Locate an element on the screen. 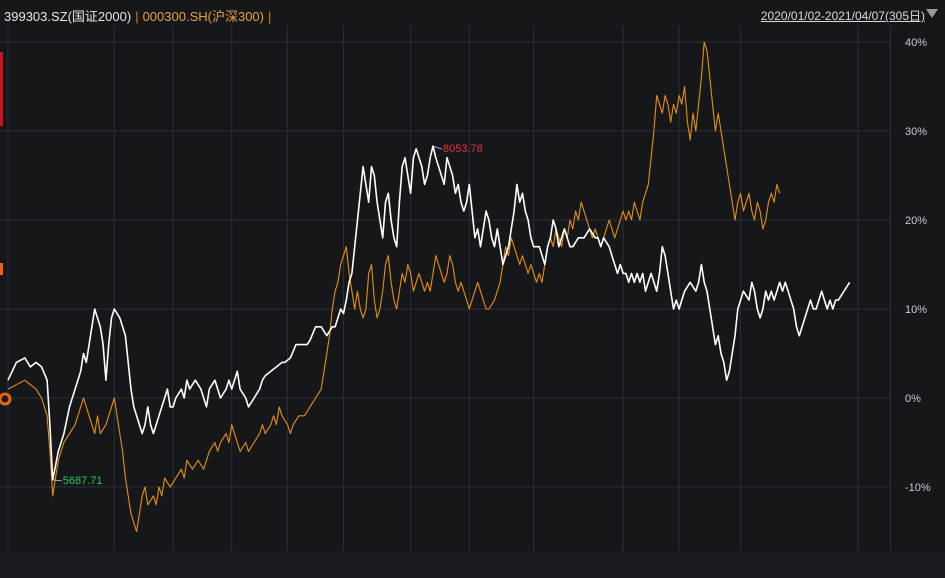 Image resolution: width=945 pixels, height=578 pixels. y-tick-label: 10% is located at coordinates (916, 310).